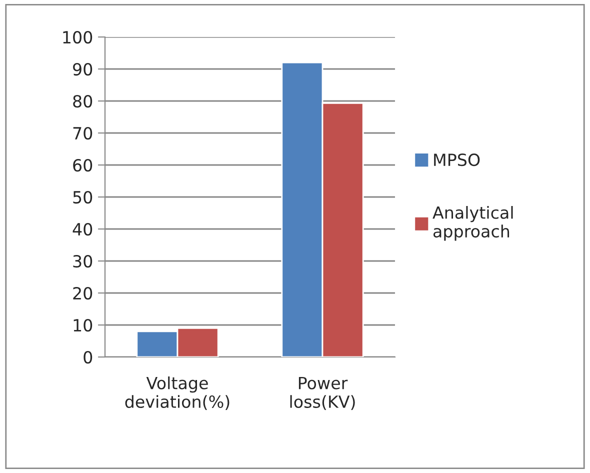 This screenshot has width=590, height=473. Describe the element at coordinates (83, 325) in the screenshot. I see `y-tick-label: 10` at that location.